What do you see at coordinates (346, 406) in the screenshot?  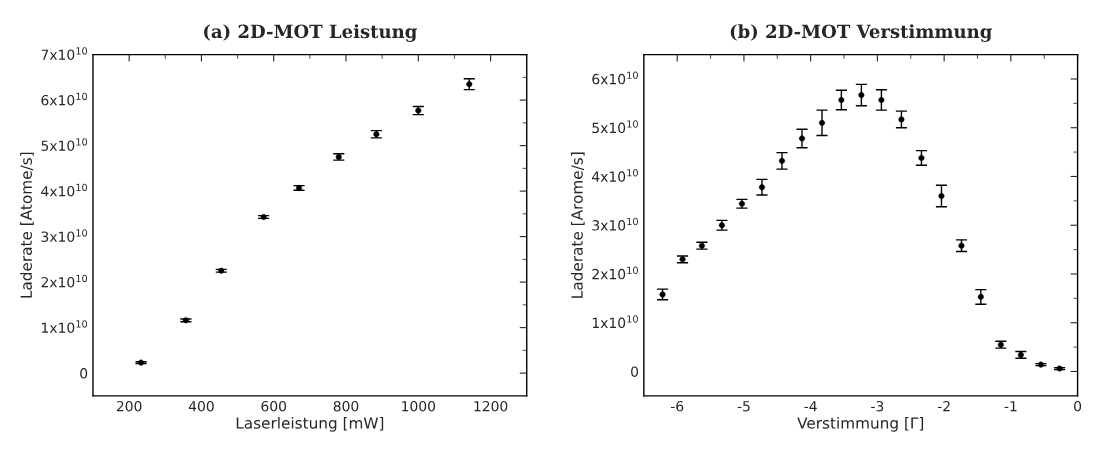 I see `x-tick-label: 800` at bounding box center [346, 406].